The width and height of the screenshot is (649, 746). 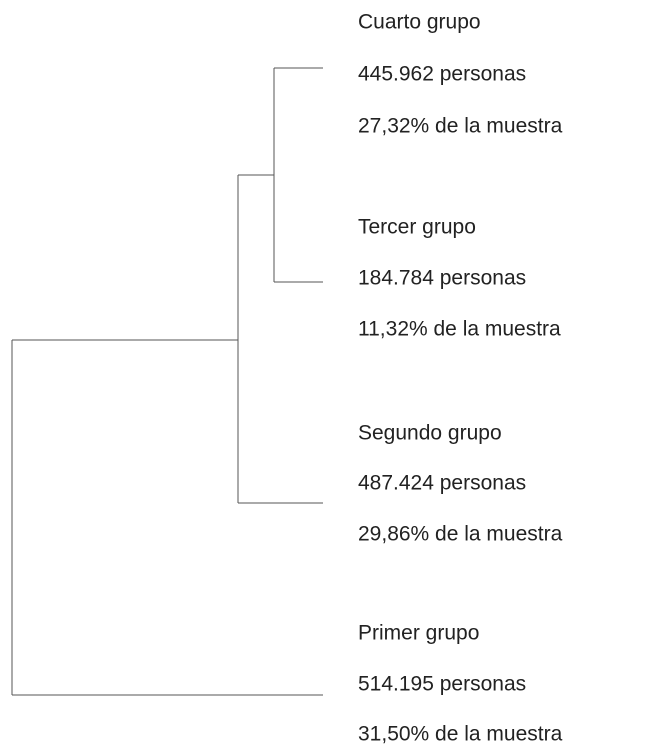 What do you see at coordinates (460, 734) in the screenshot?
I see `group-share: 31,50% de la muestra` at bounding box center [460, 734].